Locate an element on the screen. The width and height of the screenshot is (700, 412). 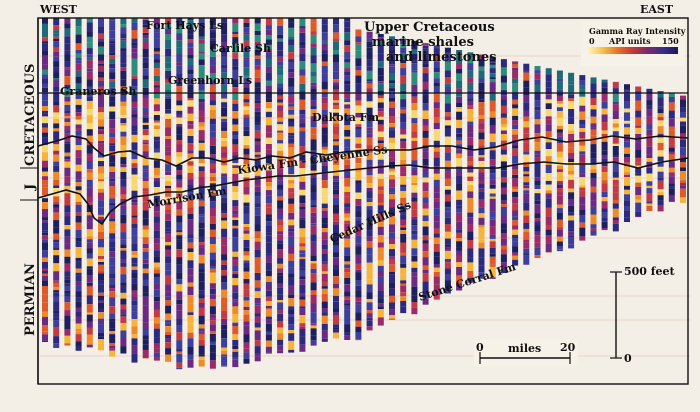
legend-title: Gamma Ray Intensity is located at coordinates (637, 31).